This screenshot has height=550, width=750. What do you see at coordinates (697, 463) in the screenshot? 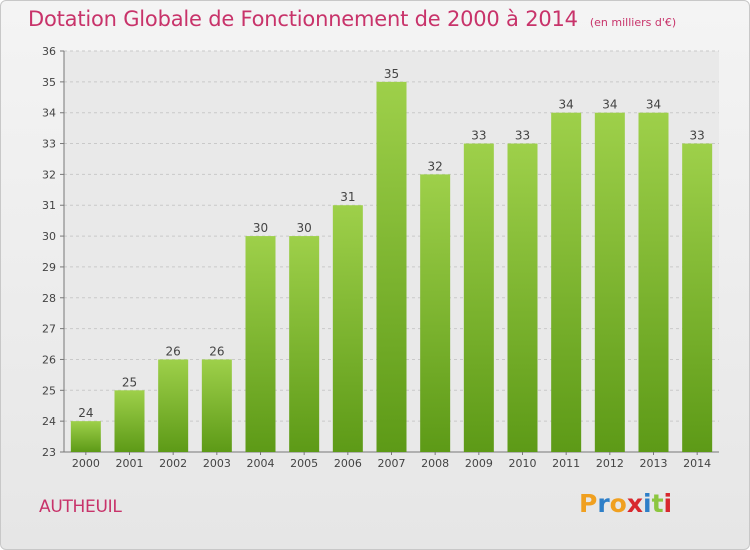
I see `x-tick-label: 2014` at bounding box center [697, 463].